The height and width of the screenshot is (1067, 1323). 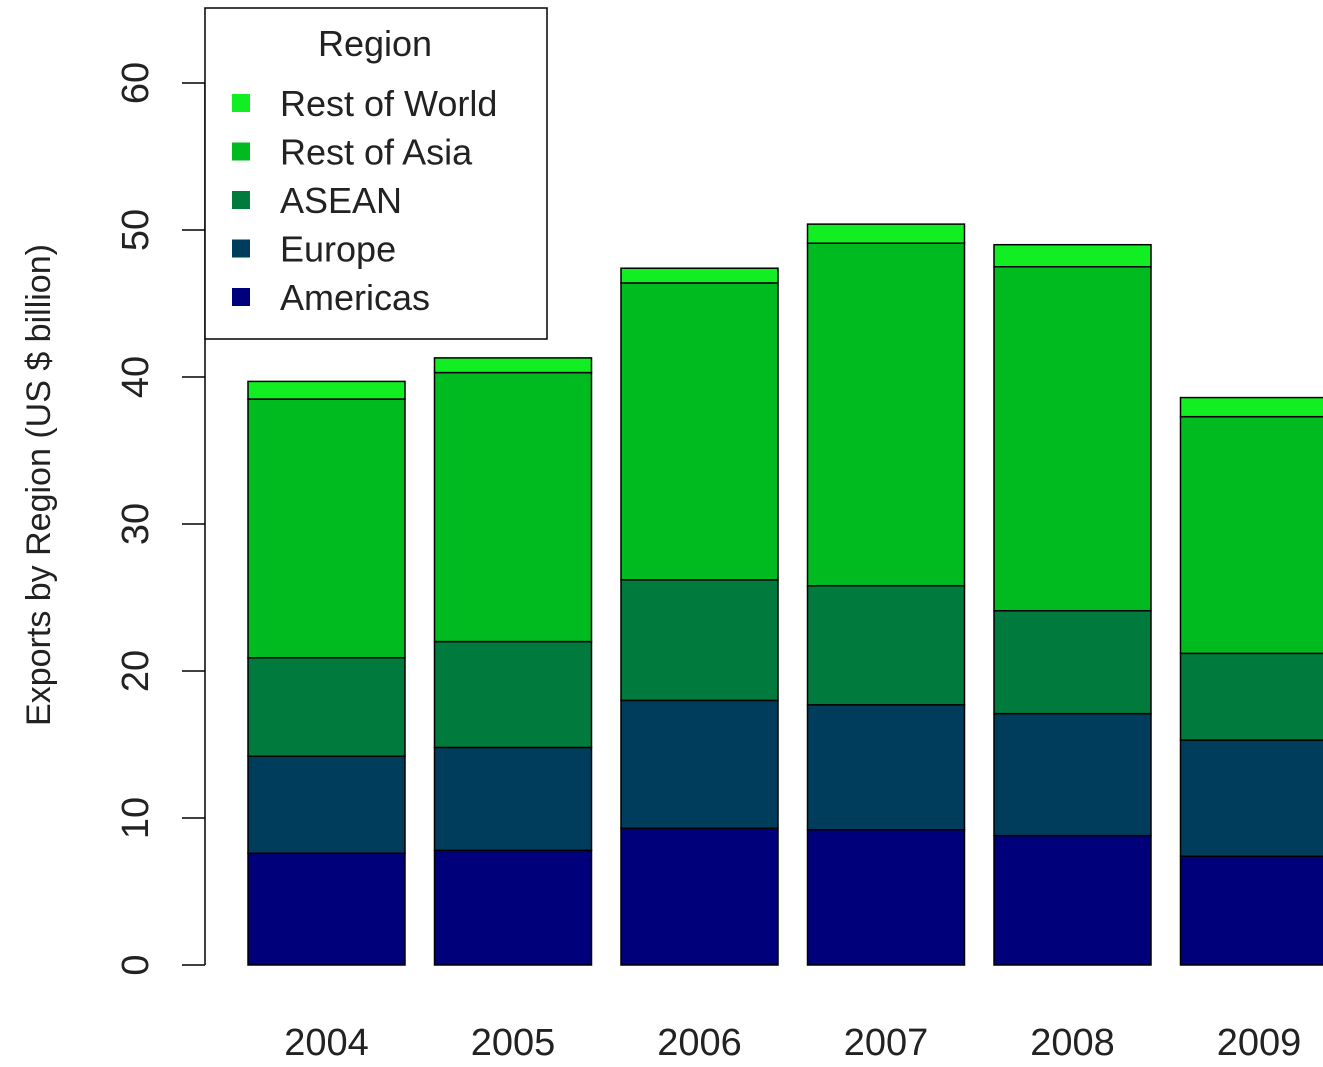 I want to click on legend-title: Region, so click(x=375, y=43).